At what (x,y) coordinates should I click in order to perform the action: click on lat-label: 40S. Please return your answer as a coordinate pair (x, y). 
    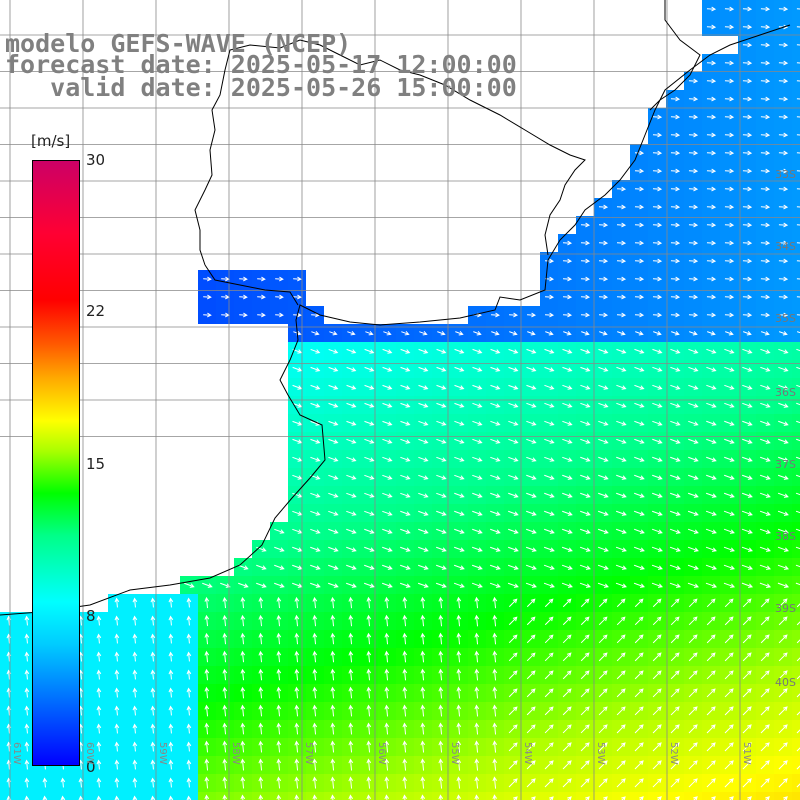
    Looking at the image, I should click on (785, 682).